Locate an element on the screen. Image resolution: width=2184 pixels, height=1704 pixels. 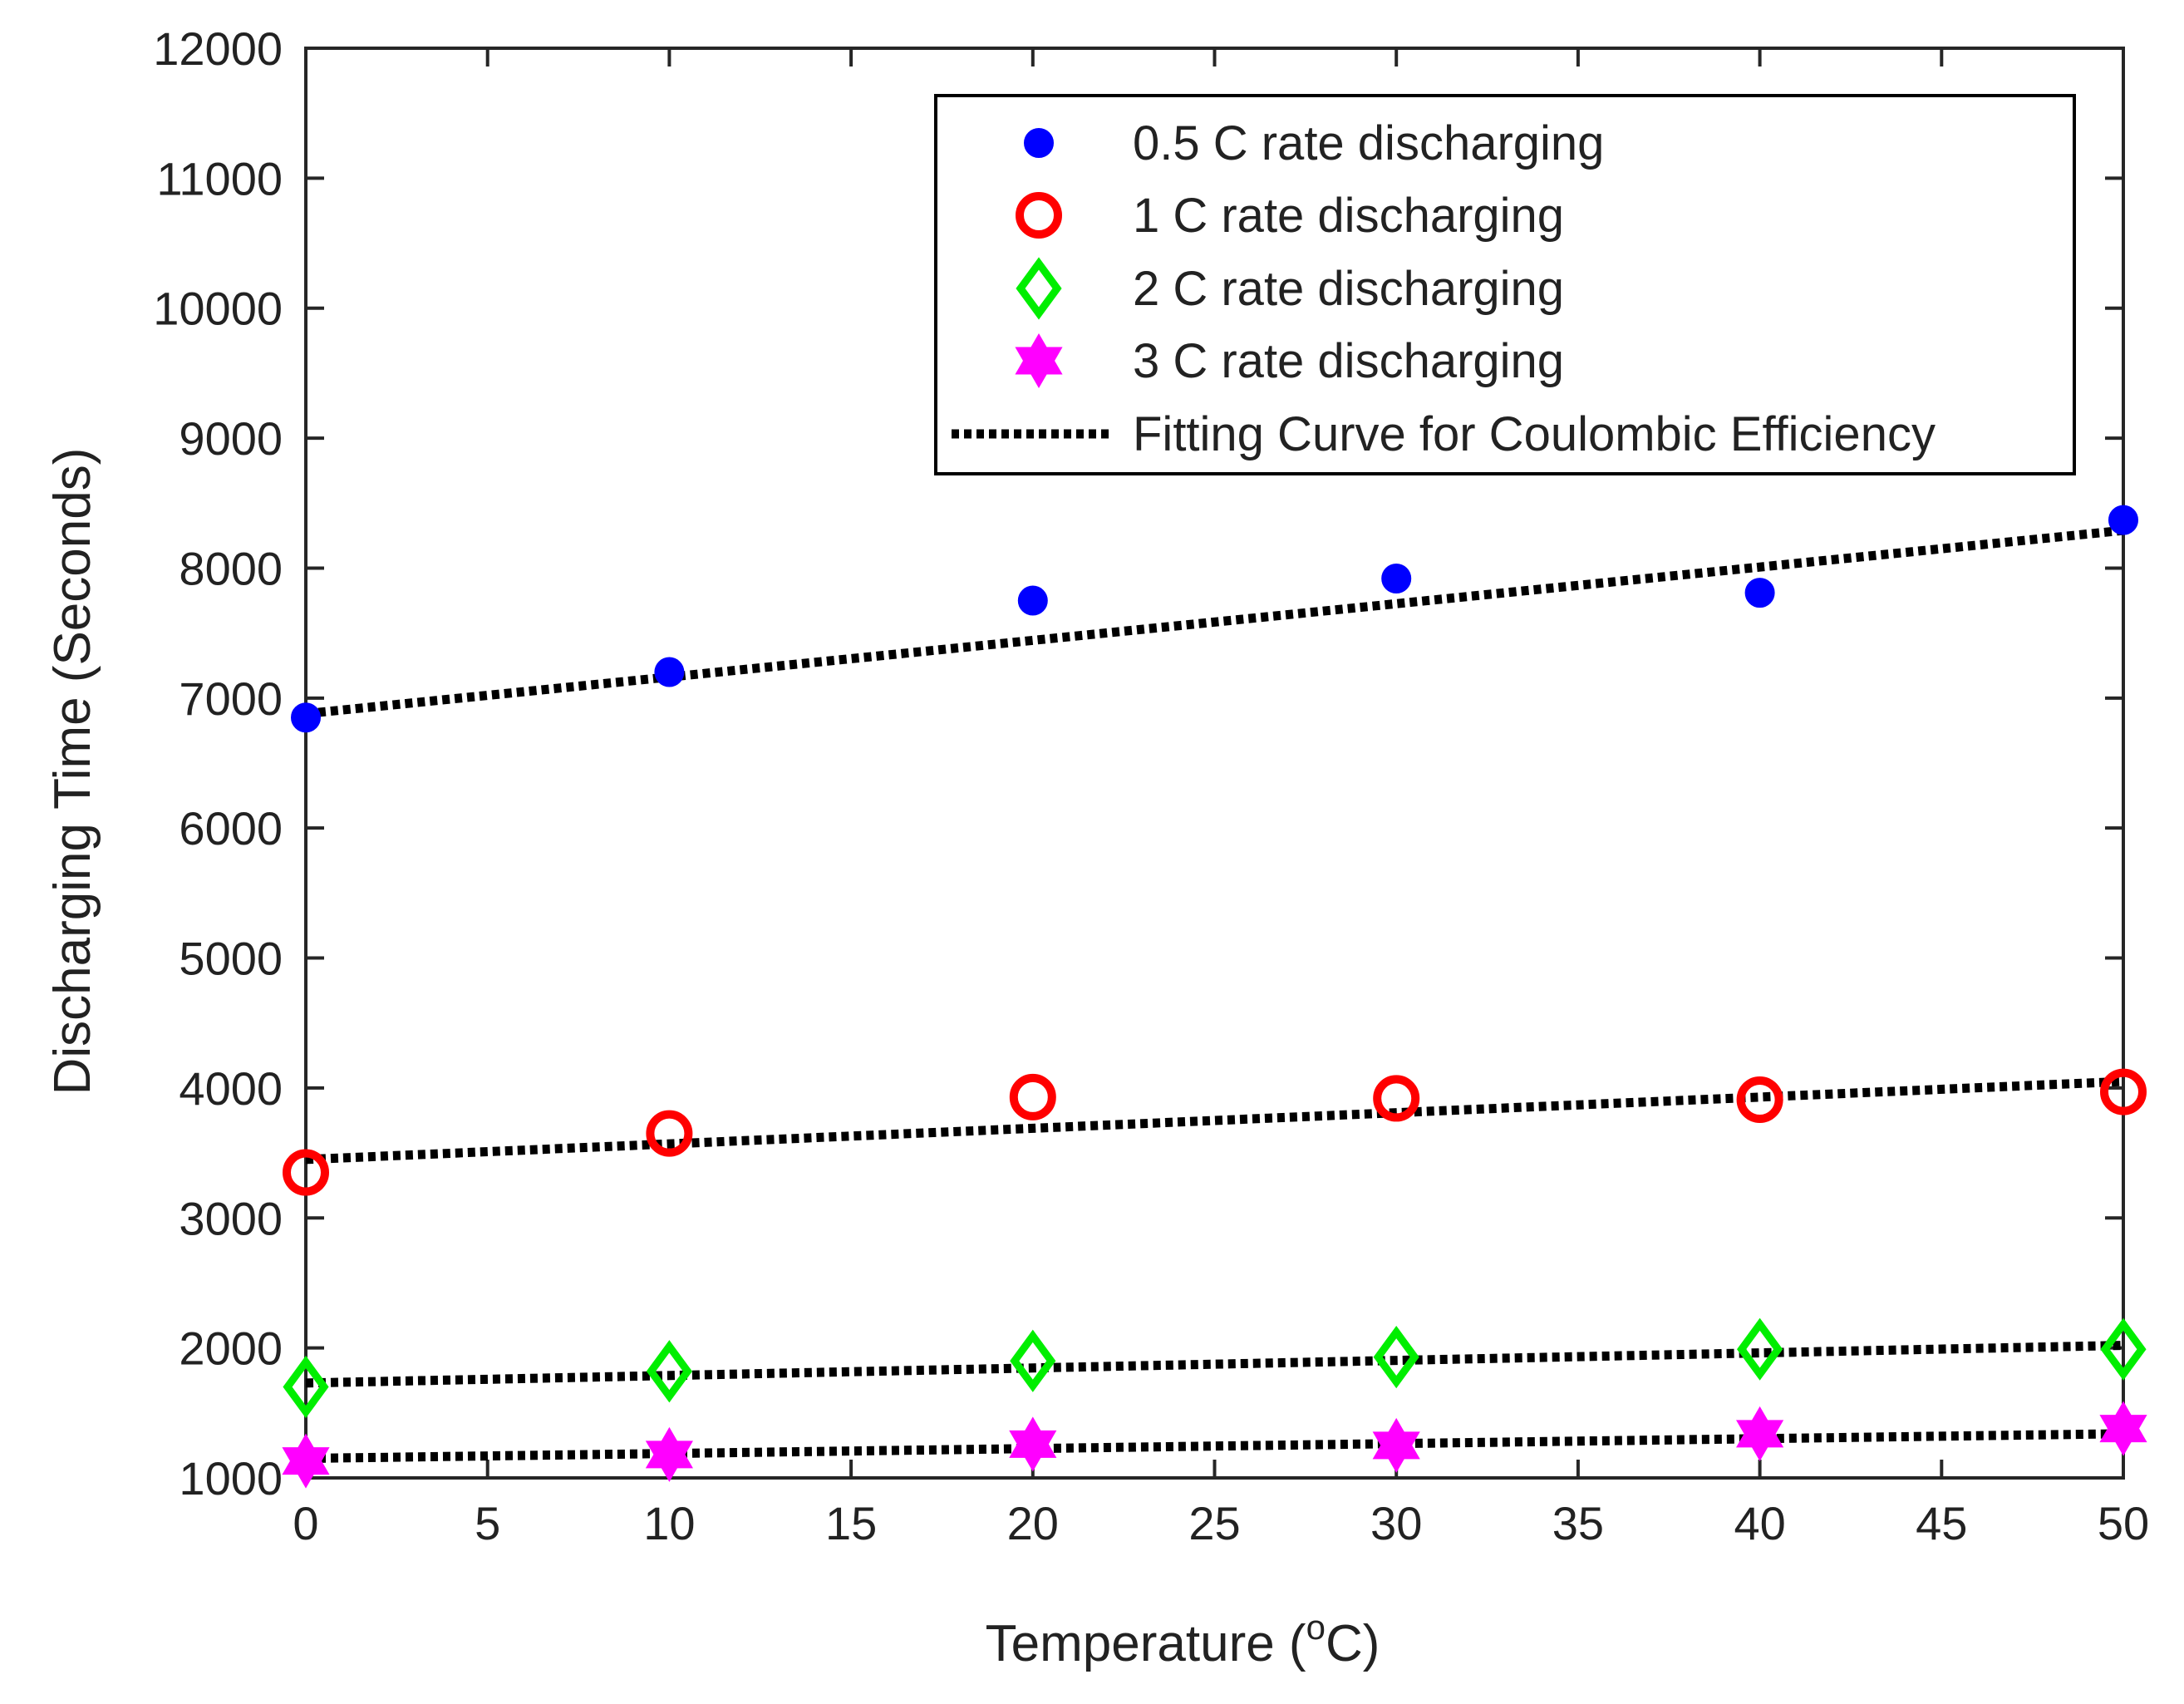
legend-entry: 2 C rate discharging is located at coordinates (1290, 288).